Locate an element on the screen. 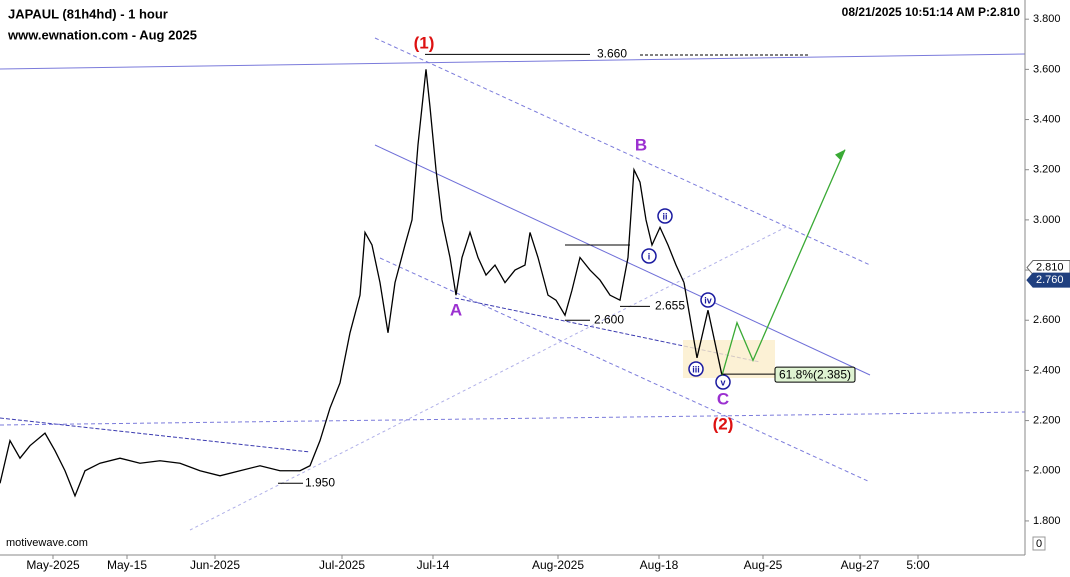 The height and width of the screenshot is (577, 1070). y-tick-label: 1.800 is located at coordinates (1047, 521).